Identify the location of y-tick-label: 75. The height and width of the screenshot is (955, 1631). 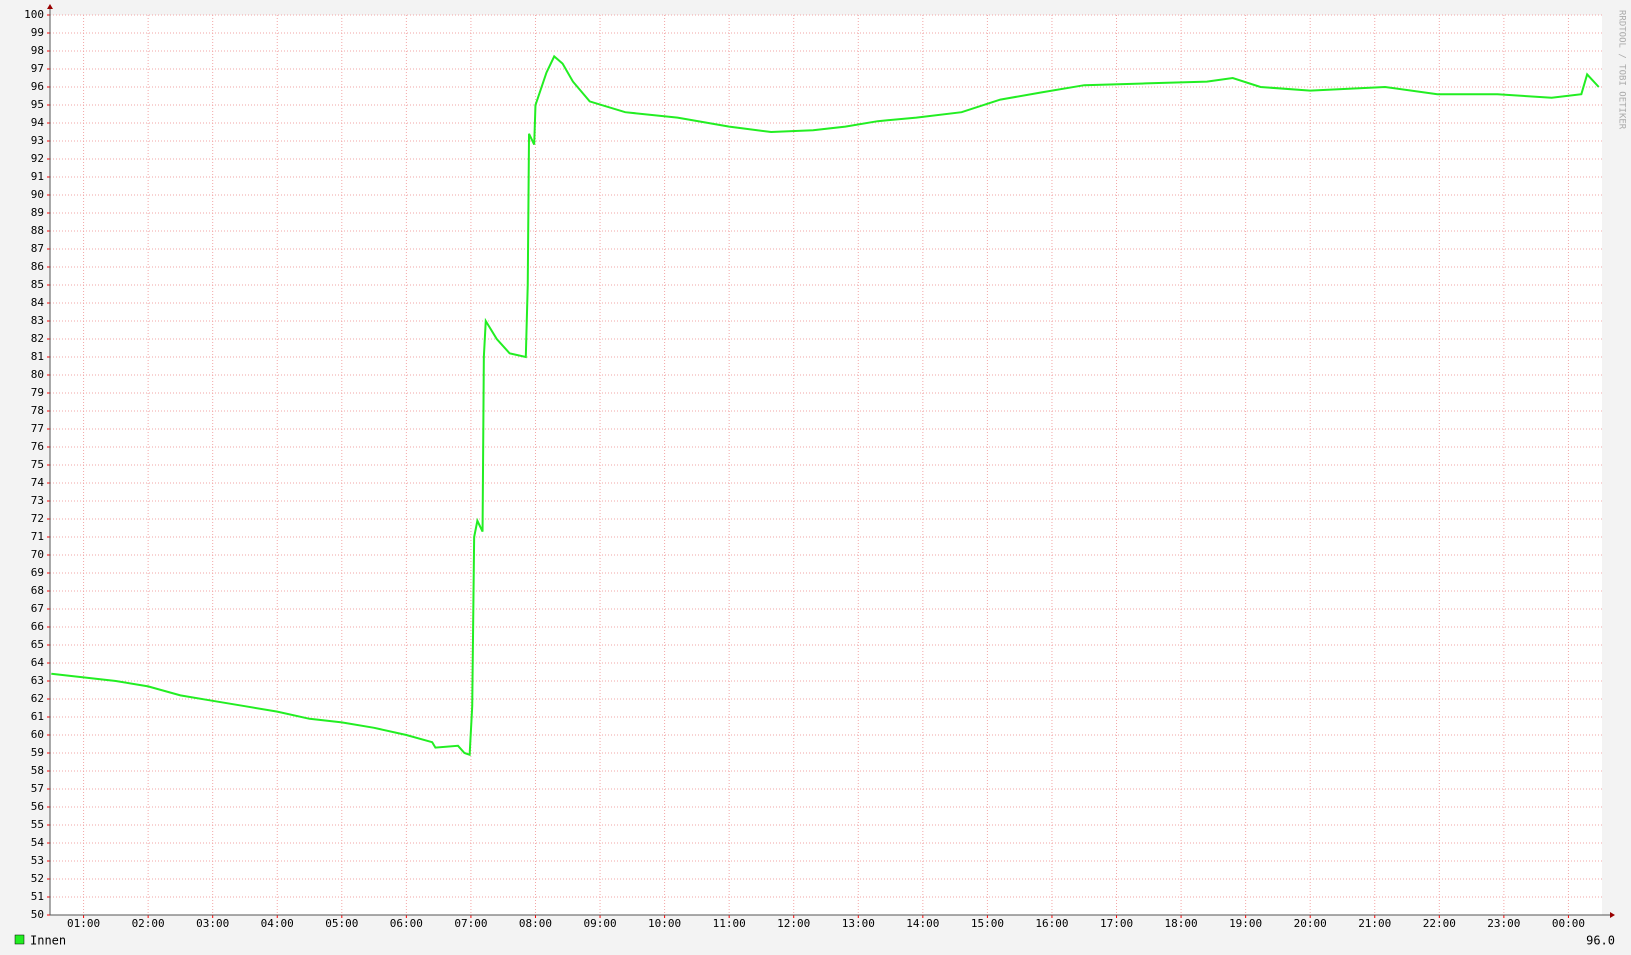
(37, 464).